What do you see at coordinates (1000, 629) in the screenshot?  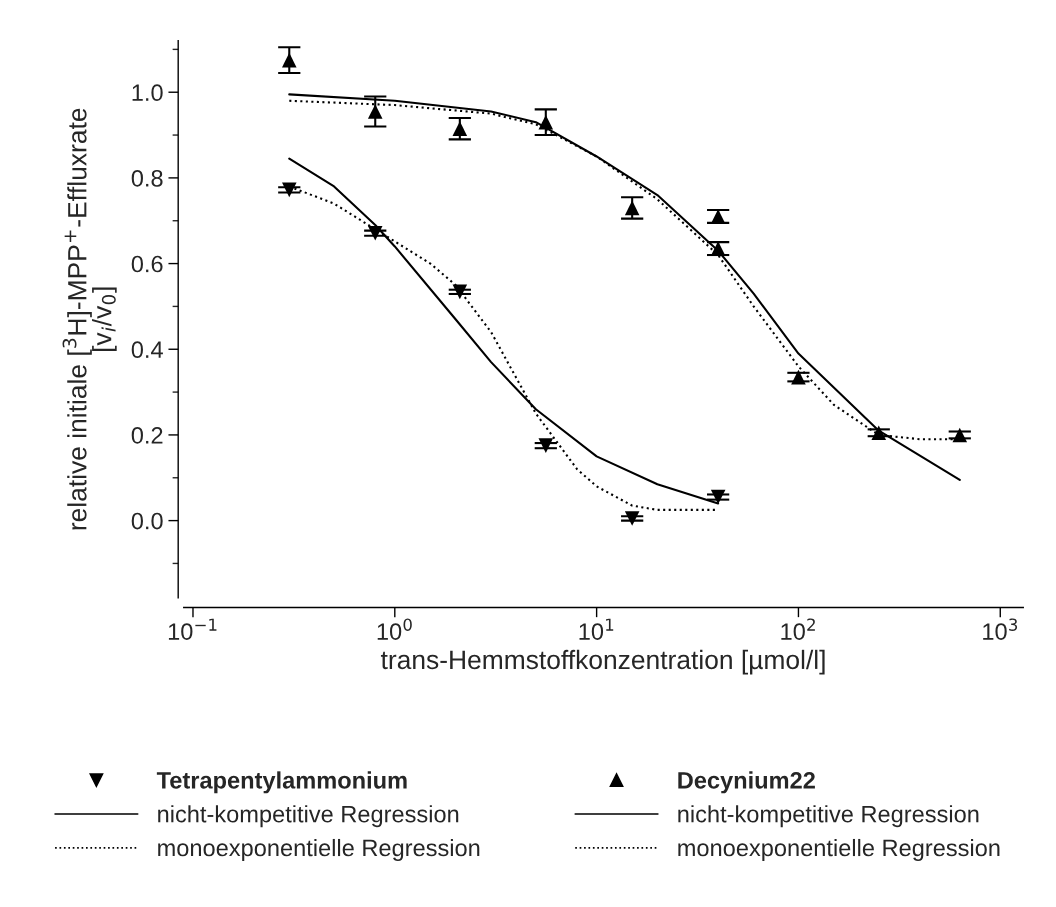 I see `x-tick-label: 10$^{3}$` at bounding box center [1000, 629].